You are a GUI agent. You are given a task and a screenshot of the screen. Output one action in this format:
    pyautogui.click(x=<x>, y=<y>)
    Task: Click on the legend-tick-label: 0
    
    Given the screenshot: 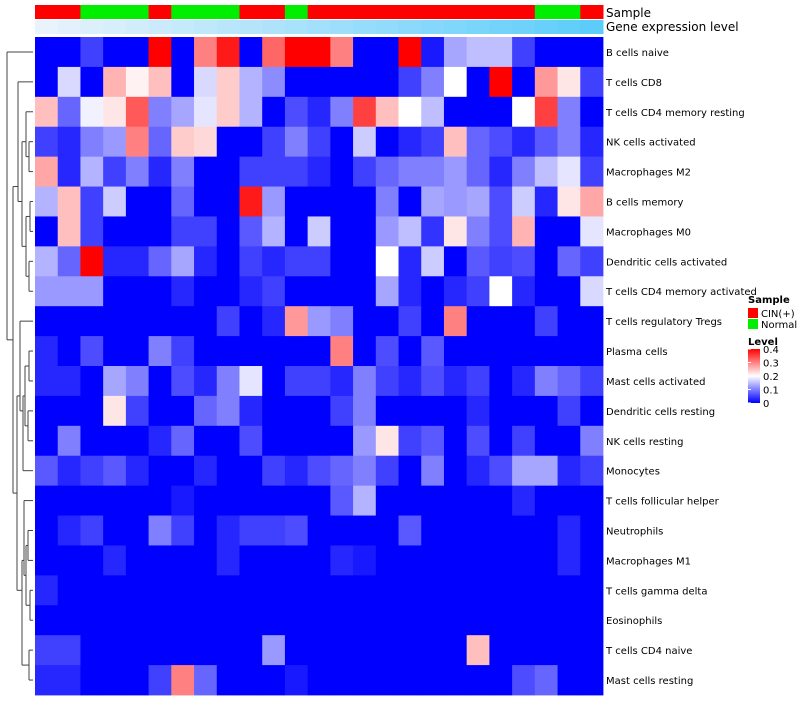 What is the action you would take?
    pyautogui.click(x=766, y=404)
    